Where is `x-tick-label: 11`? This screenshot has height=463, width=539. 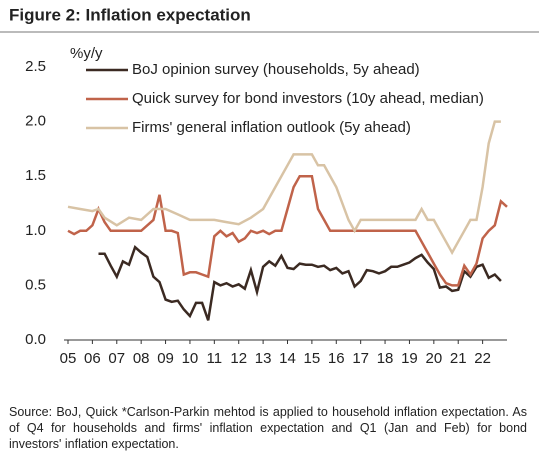 x-tick-label: 11 is located at coordinates (215, 358).